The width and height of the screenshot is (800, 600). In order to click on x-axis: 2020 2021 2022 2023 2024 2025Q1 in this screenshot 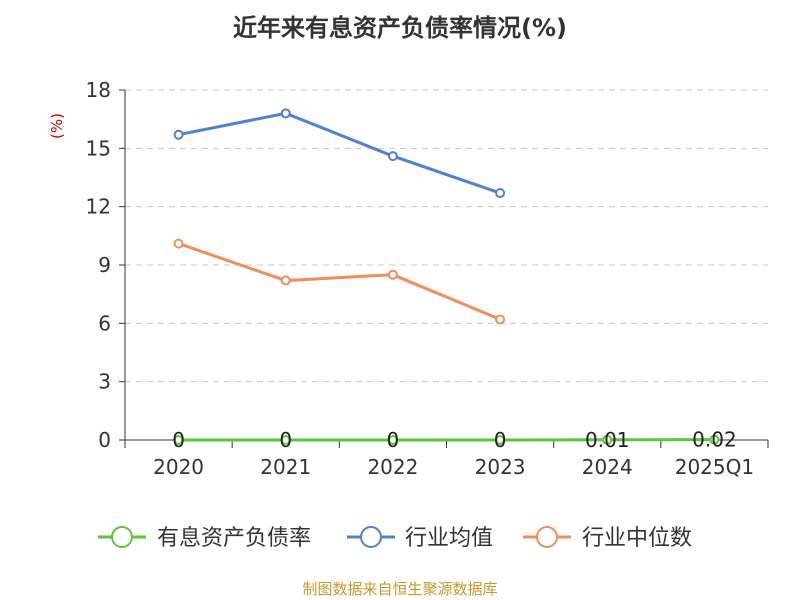, I will do `click(446, 459)`.